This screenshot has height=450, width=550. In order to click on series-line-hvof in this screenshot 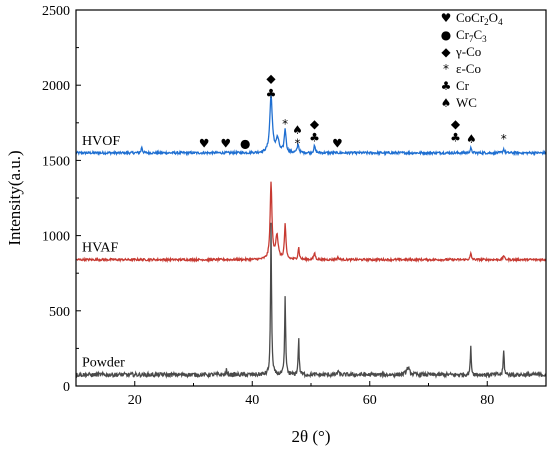, I will do `click(311, 125)`.